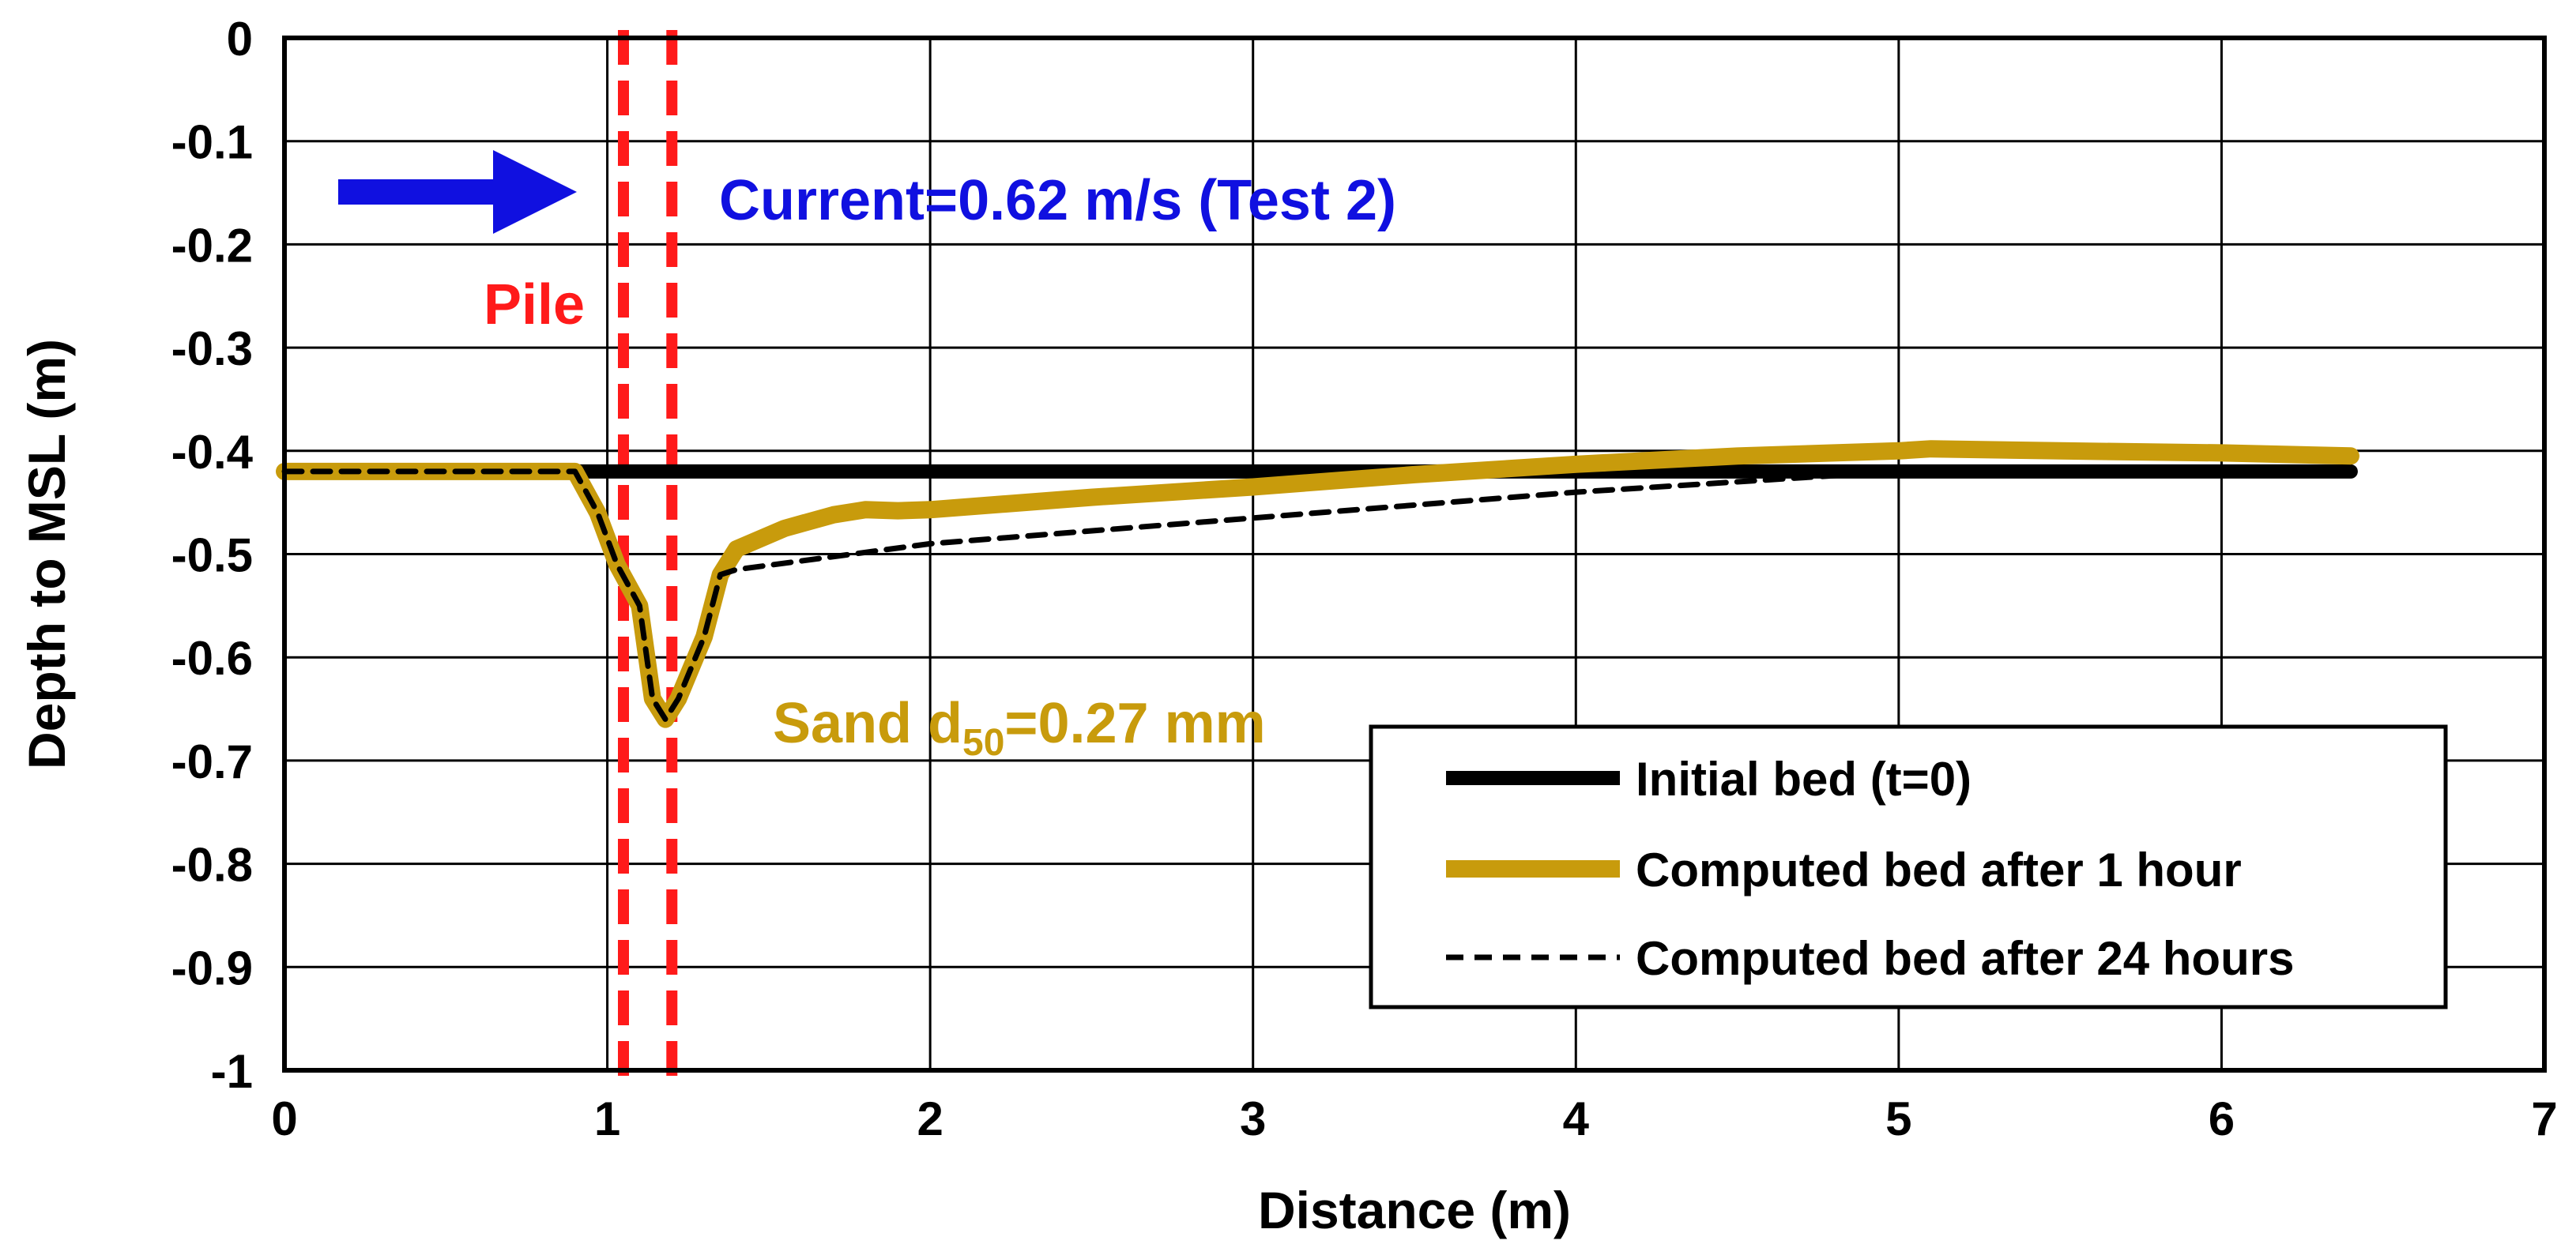 This screenshot has height=1248, width=2576. What do you see at coordinates (1253, 1118) in the screenshot?
I see `x-tick-label: 3` at bounding box center [1253, 1118].